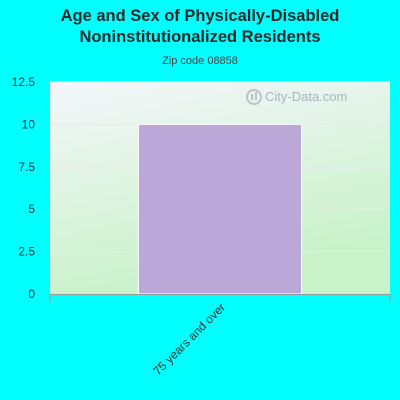  I want to click on chart-title-line2: Noninstitutionalized Residents, so click(200, 37).